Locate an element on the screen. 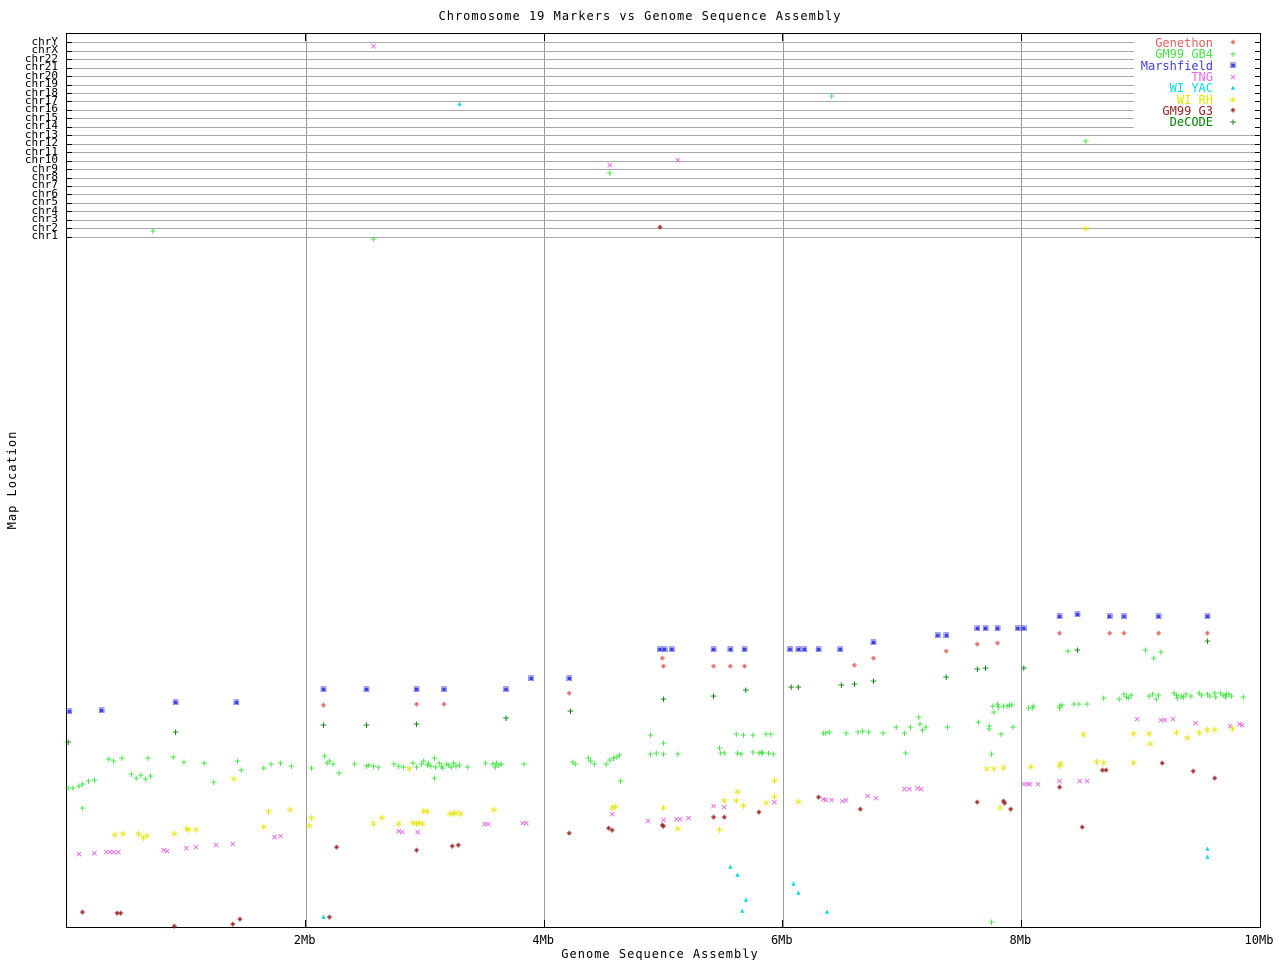 Image resolution: width=1280 pixels, height=960 pixels. x-tick-label: 10Mb is located at coordinates (1259, 940).